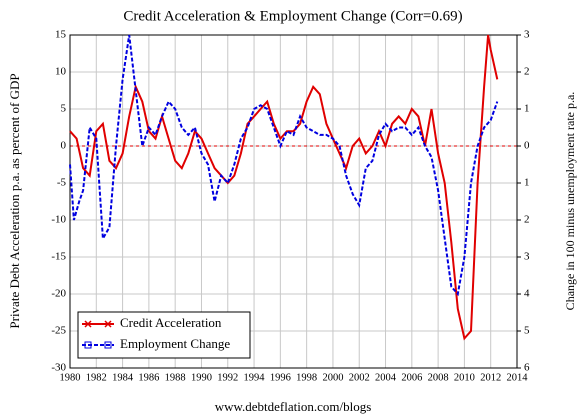 This screenshot has height=419, width=587. I want to click on y-tick-label: 5, so click(64, 109).